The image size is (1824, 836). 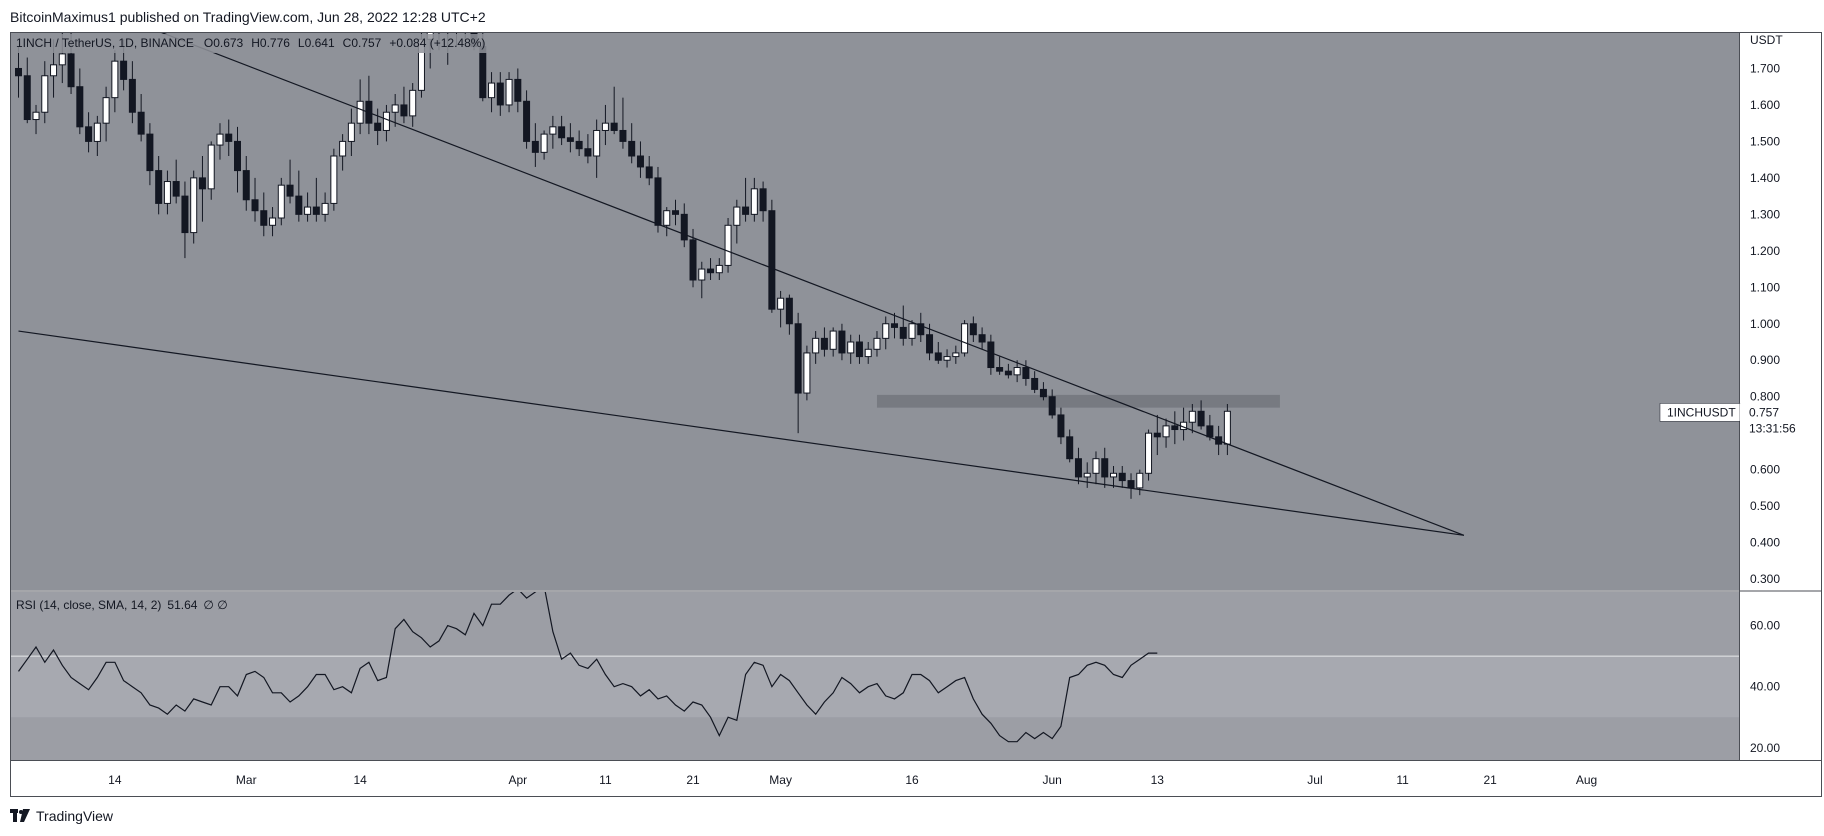 I want to click on brand: TradingView, so click(x=61, y=816).